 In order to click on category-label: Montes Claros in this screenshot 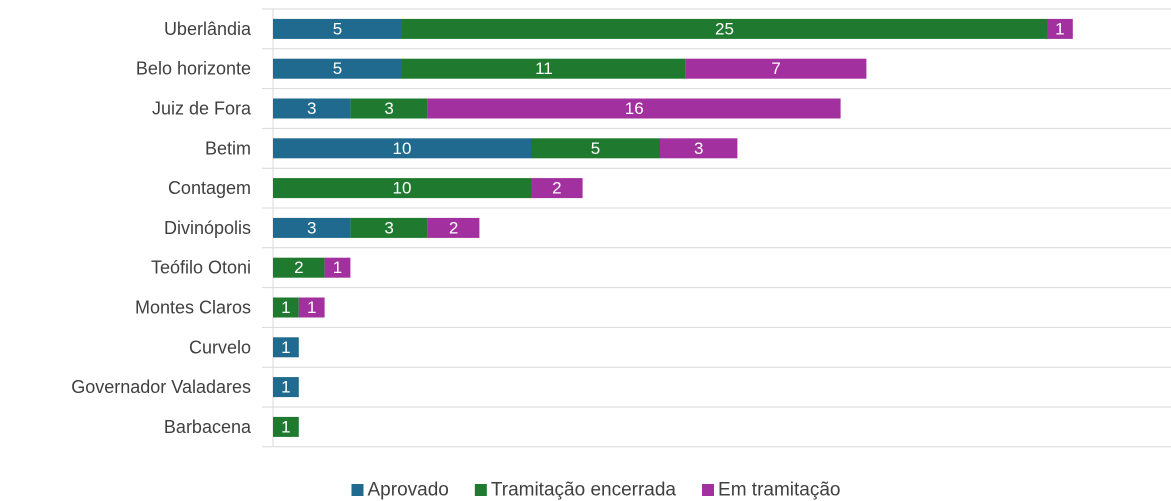, I will do `click(193, 308)`.